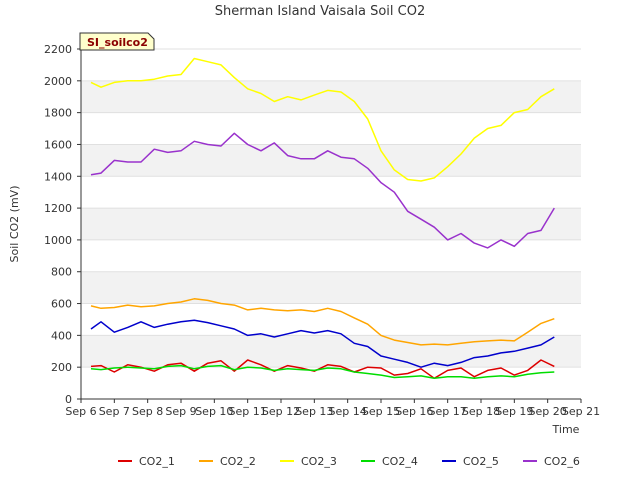 This screenshot has width=640, height=480. I want to click on legend-item: CO2_6, so click(551, 461).